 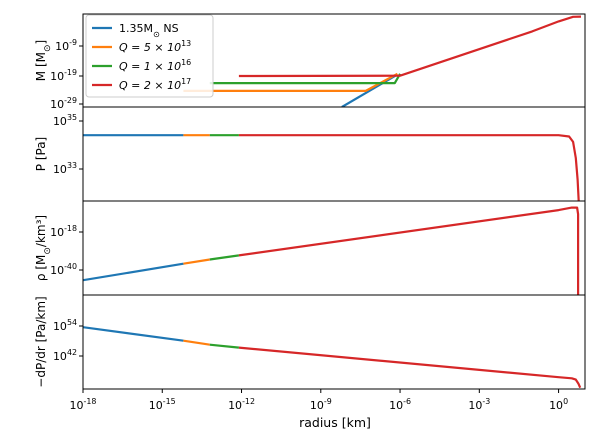 What do you see at coordinates (558, 404) in the screenshot?
I see `x-tick-label: 10⁰` at bounding box center [558, 404].